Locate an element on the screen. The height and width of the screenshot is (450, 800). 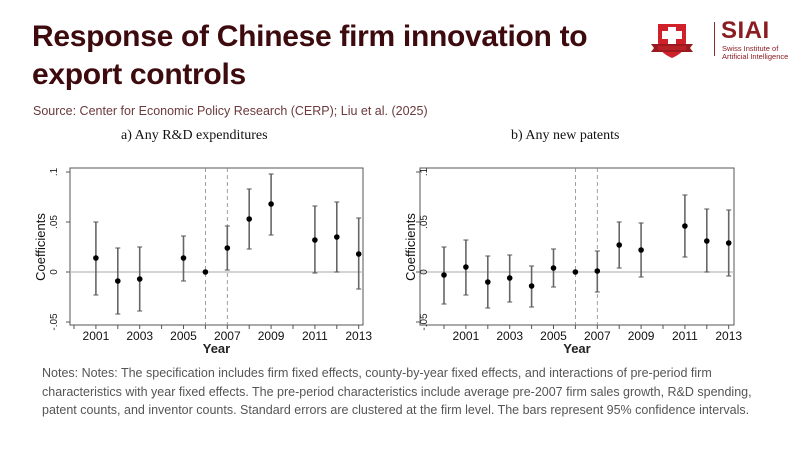
logo-brand: SIAI is located at coordinates (745, 30).